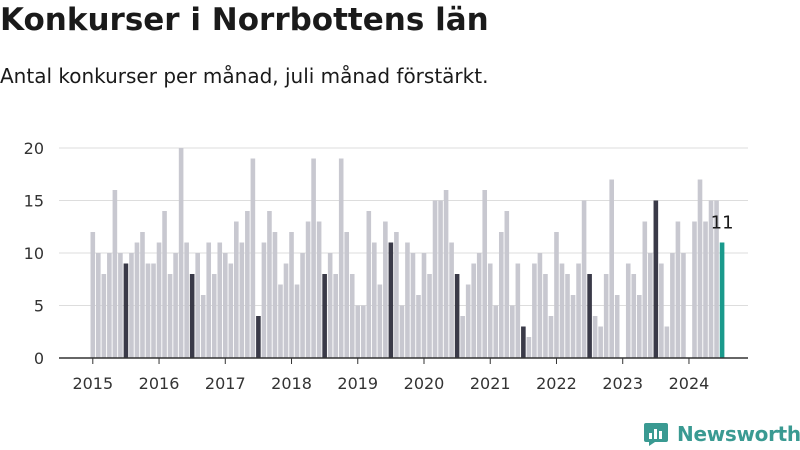 This screenshot has height=450, width=800. What do you see at coordinates (689, 383) in the screenshot?
I see `x-tick-label: 2024` at bounding box center [689, 383].